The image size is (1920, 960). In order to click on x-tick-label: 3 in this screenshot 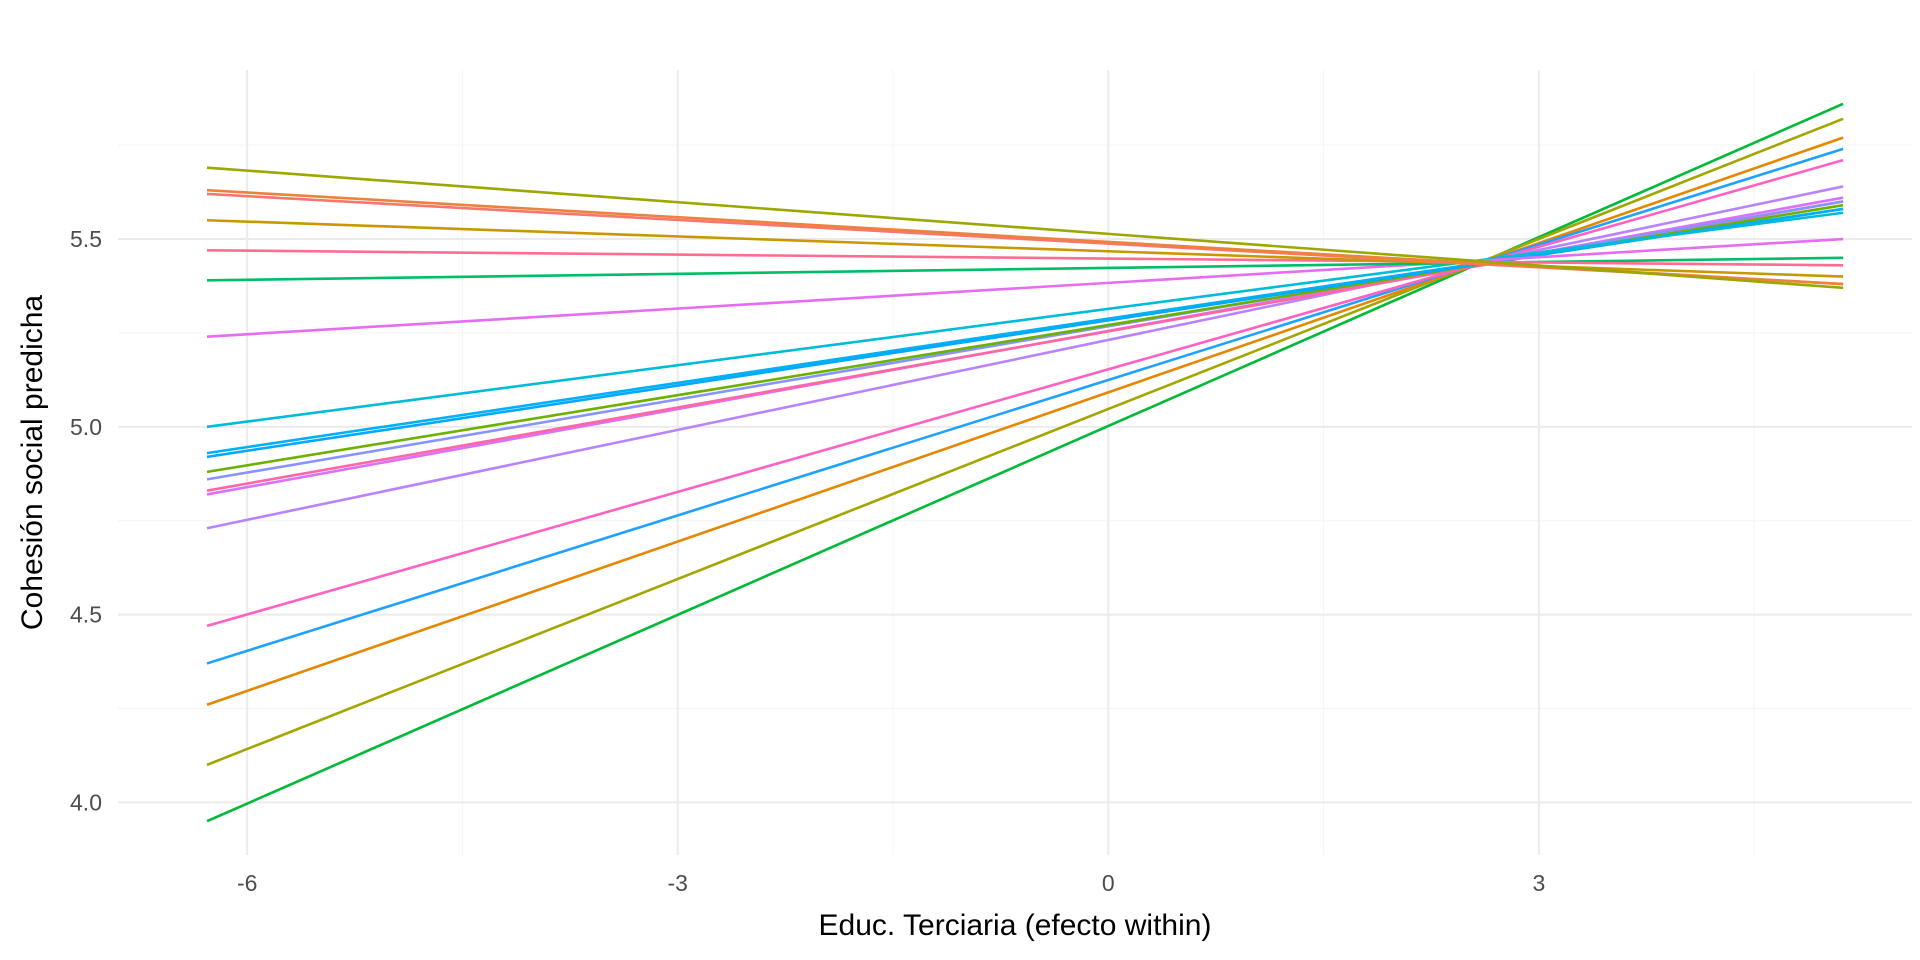, I will do `click(1538, 883)`.